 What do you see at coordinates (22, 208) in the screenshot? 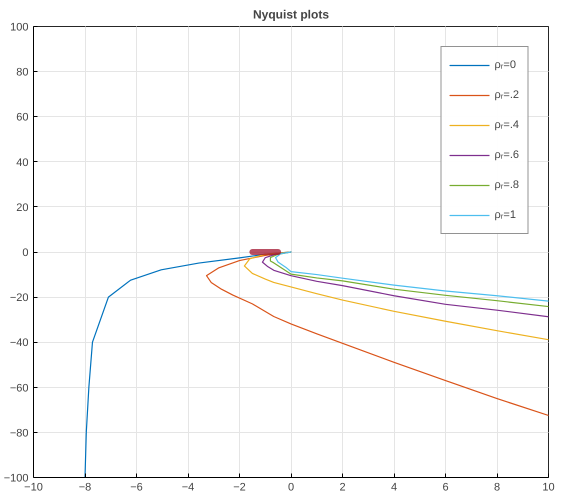
I see `y-tick-label: 20` at bounding box center [22, 208].